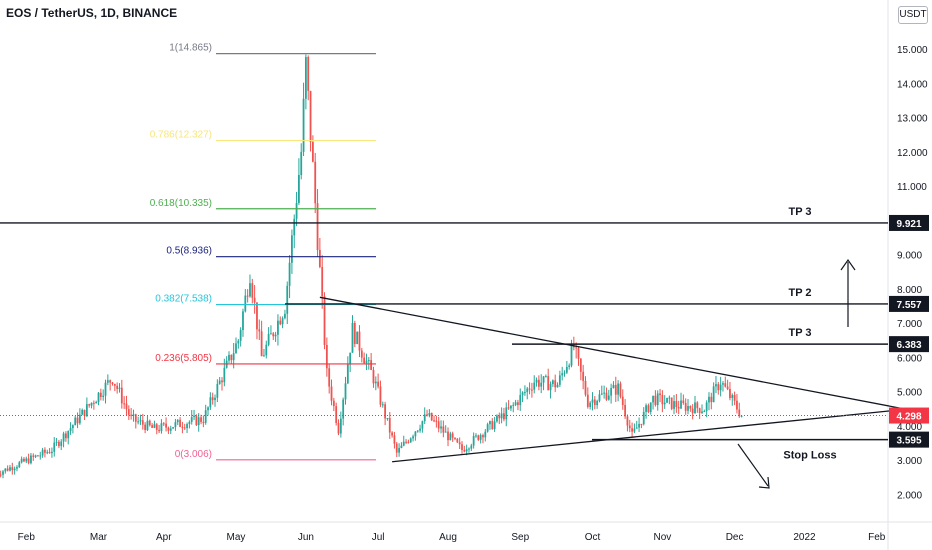 The height and width of the screenshot is (550, 932). Describe the element at coordinates (193, 454) in the screenshot. I see `fib-level-label: 0(3.006)` at that location.